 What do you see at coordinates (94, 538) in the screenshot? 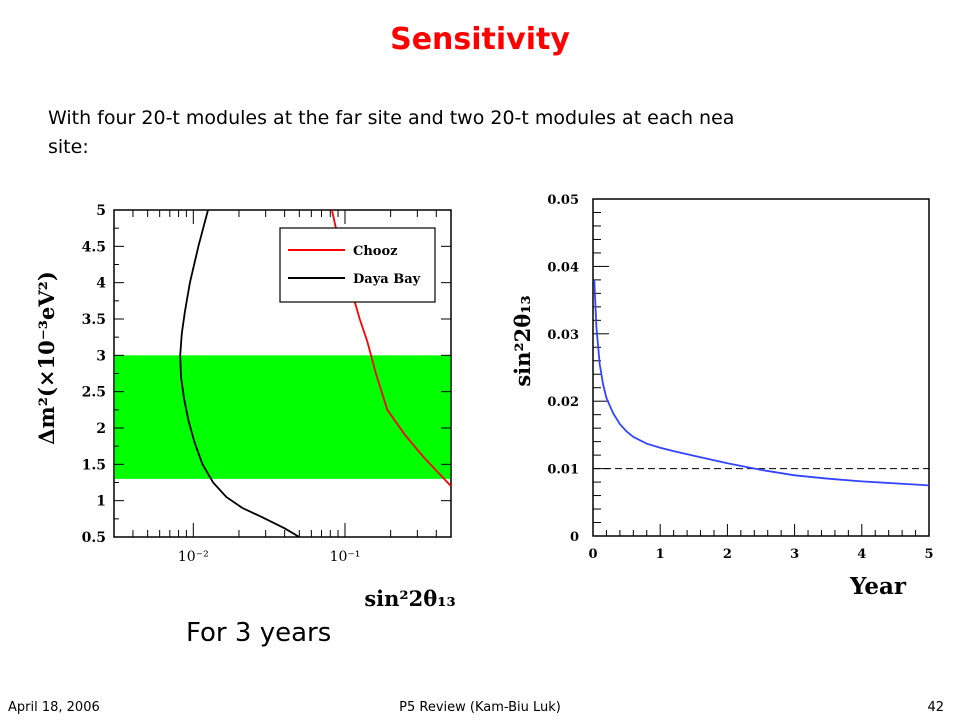
I see `y-tick-label: 0.5` at bounding box center [94, 538].